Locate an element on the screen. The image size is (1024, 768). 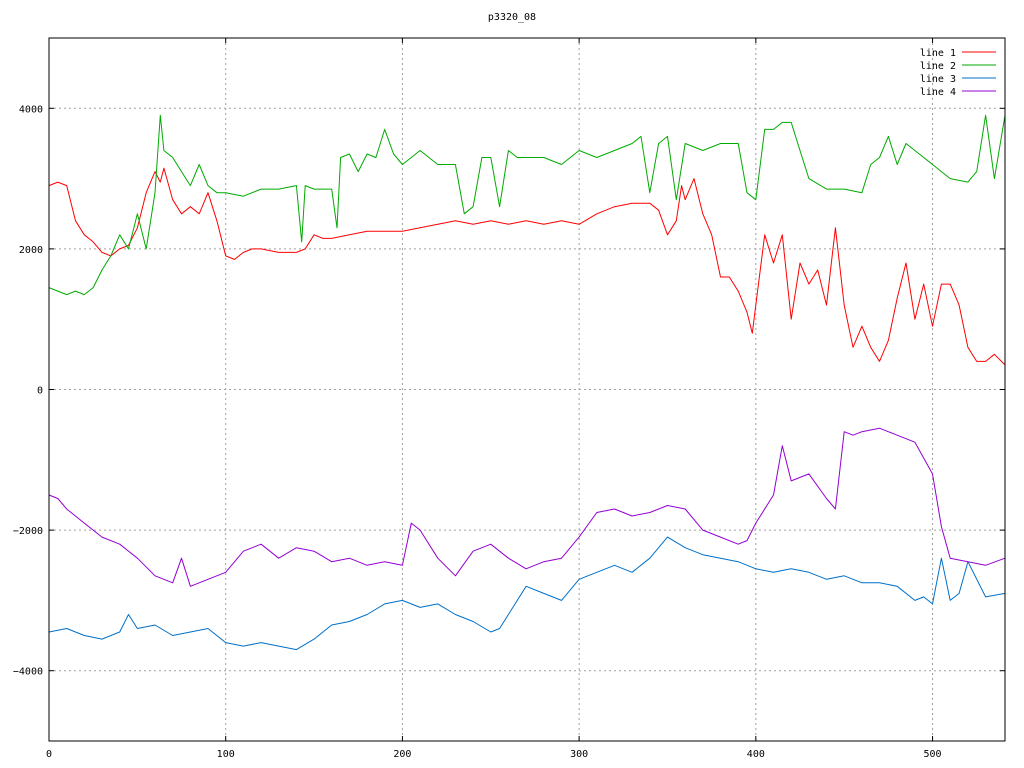
x-tick-label: 300 is located at coordinates (579, 754).